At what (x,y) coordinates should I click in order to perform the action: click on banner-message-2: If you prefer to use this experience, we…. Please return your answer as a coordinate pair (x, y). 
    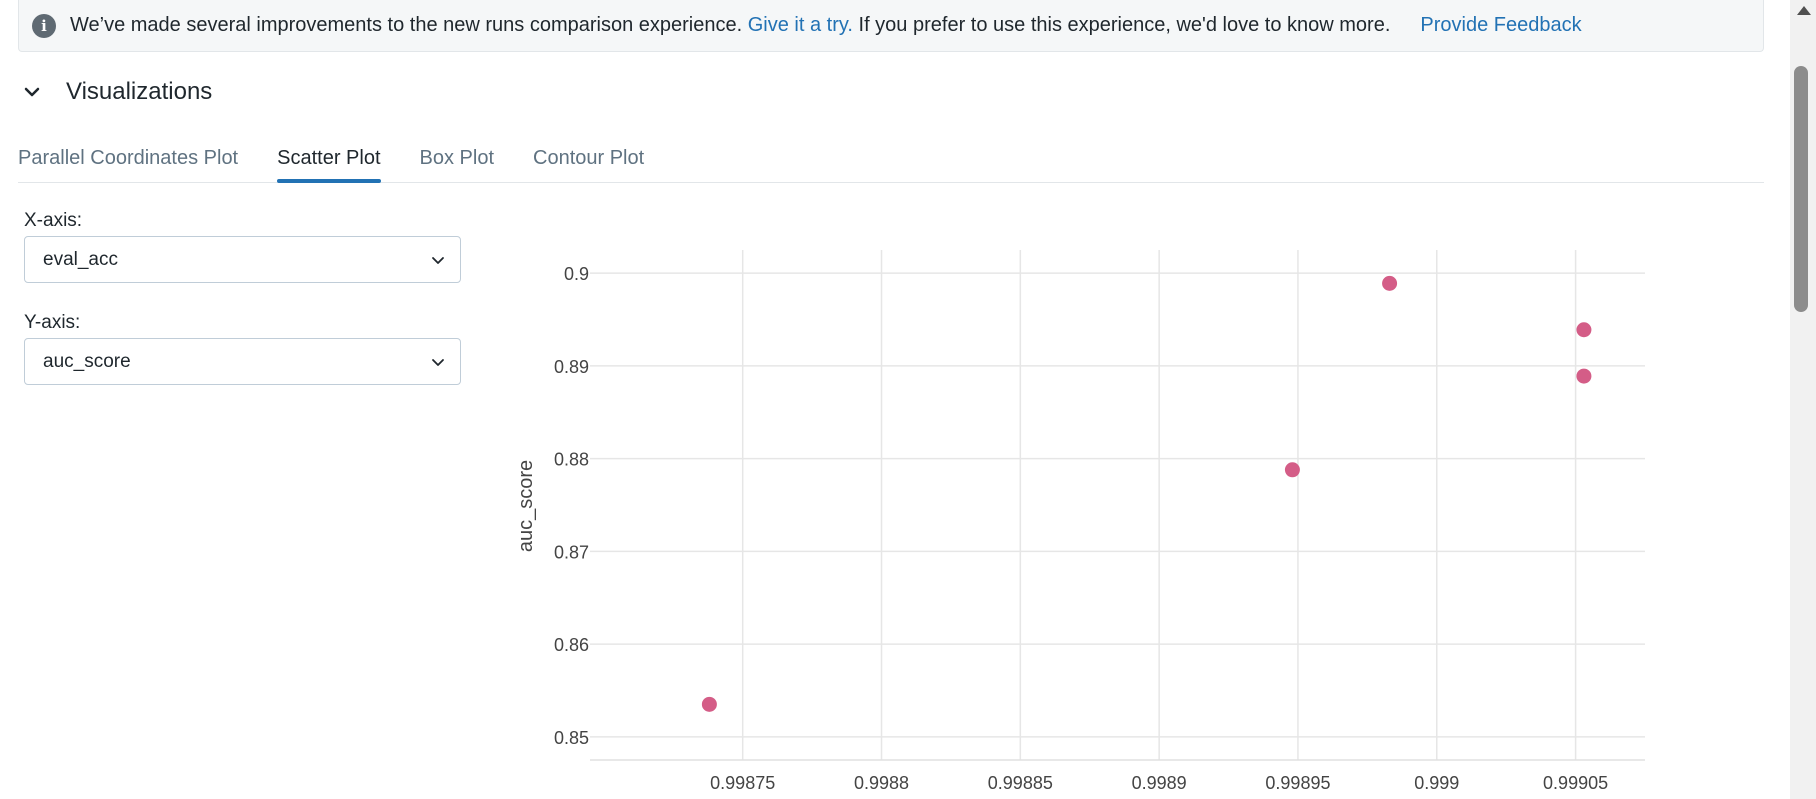
    Looking at the image, I should click on (1124, 25).